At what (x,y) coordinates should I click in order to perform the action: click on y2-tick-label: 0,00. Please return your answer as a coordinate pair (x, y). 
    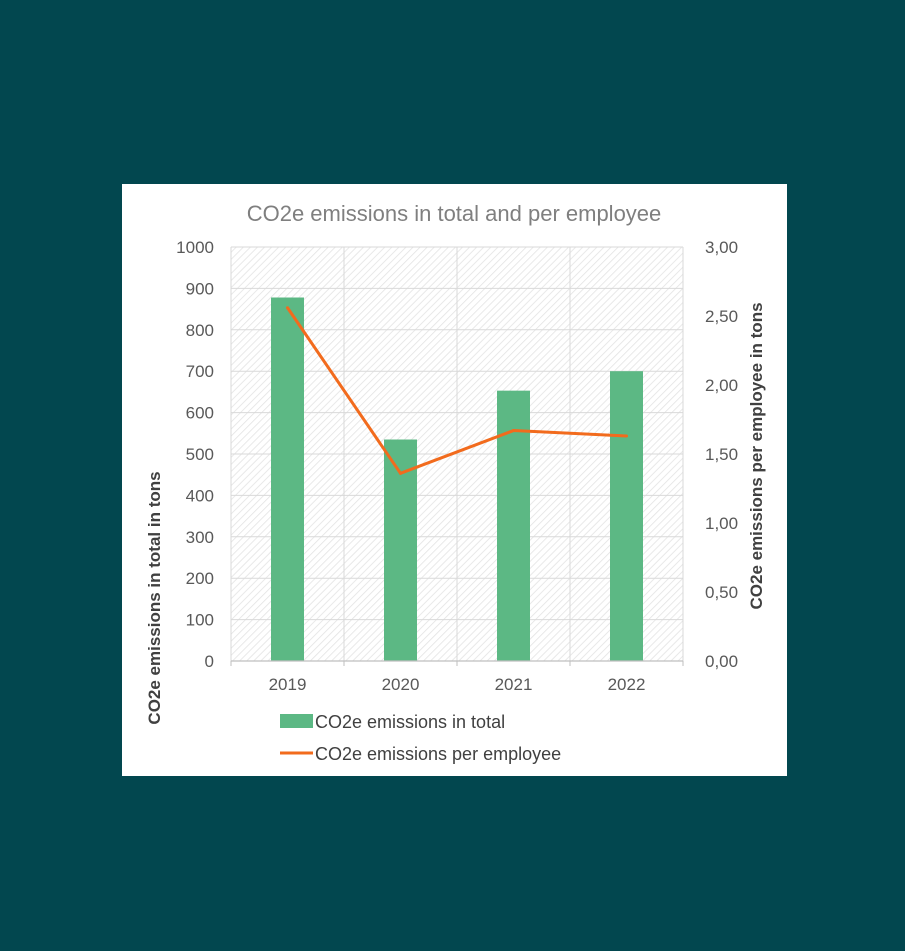
    Looking at the image, I should click on (721, 661).